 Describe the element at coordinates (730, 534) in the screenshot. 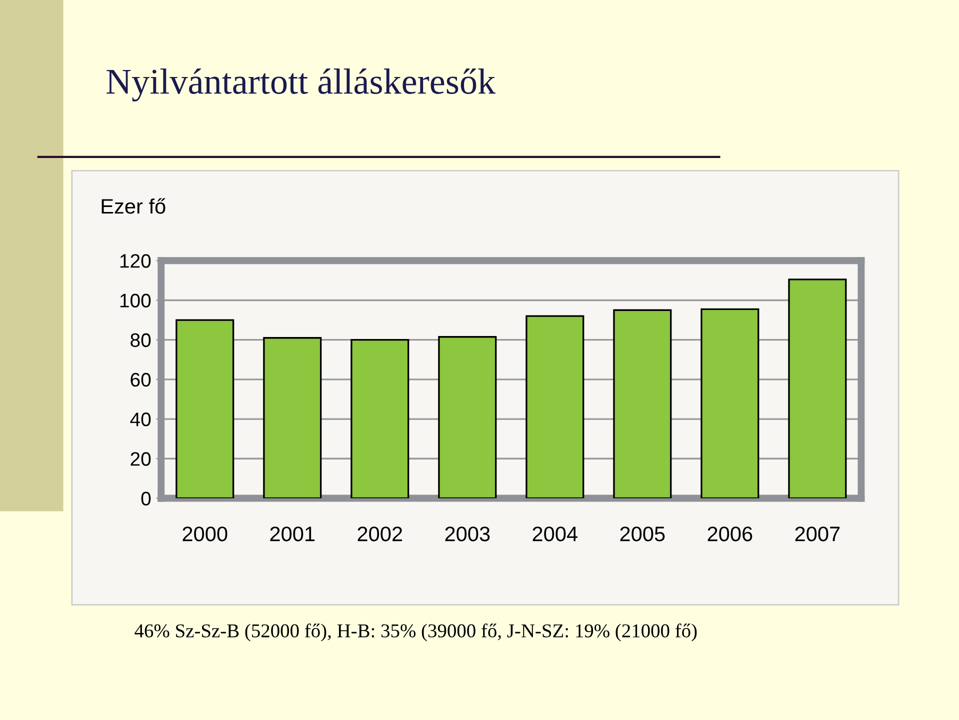

I see `x-tick-label: 2006` at that location.